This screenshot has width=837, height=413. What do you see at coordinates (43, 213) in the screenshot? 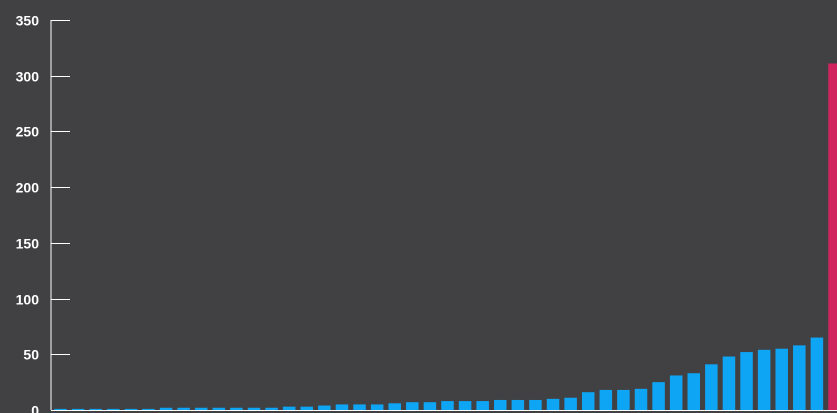
I see `y-axis: 0 50 100 150 200 250 300 350` at bounding box center [43, 213].